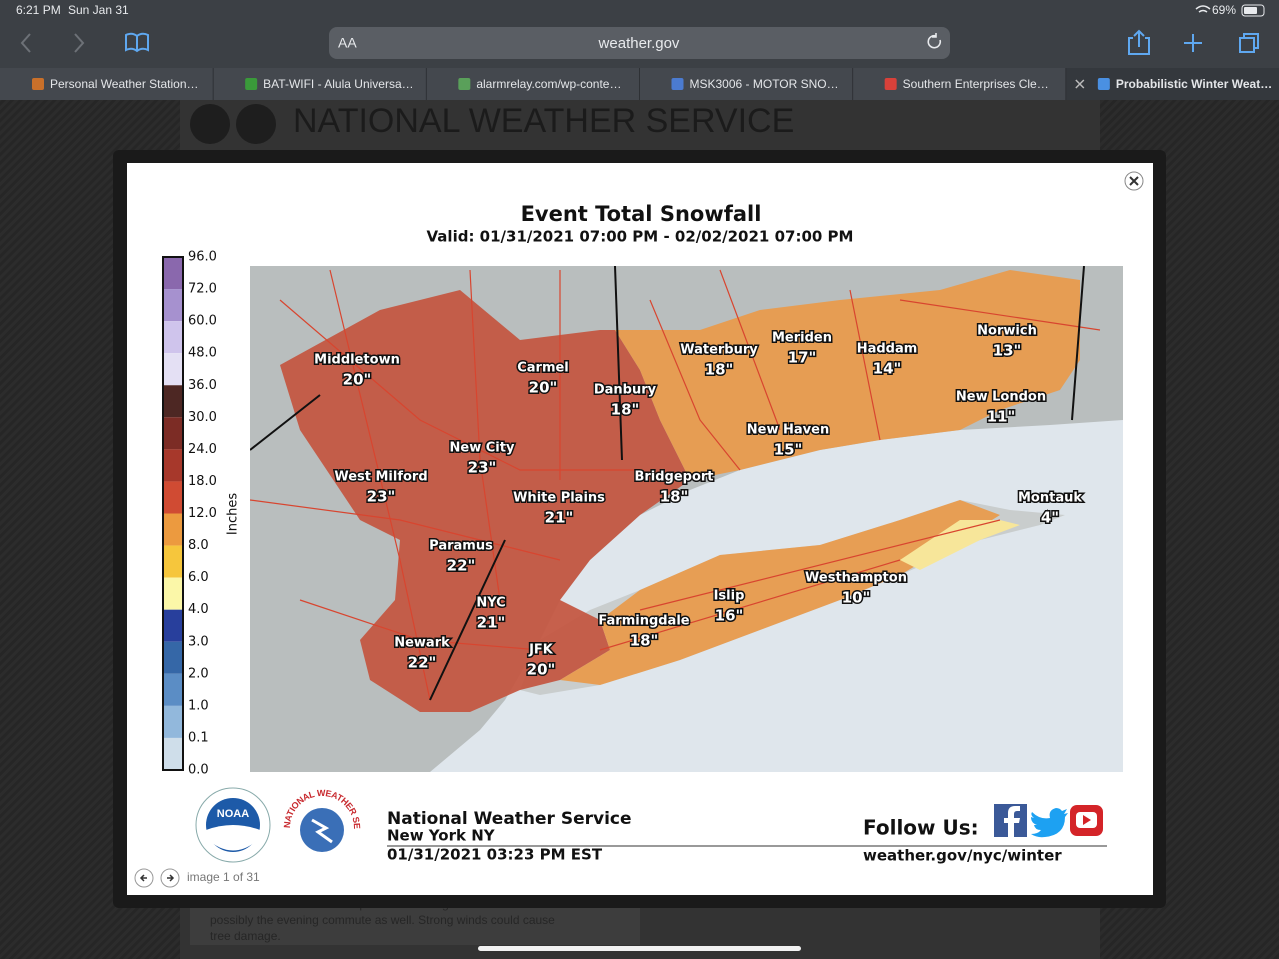 Image resolution: width=1279 pixels, height=959 pixels. What do you see at coordinates (1001, 417) in the screenshot?
I see `place-amount: 11"` at bounding box center [1001, 417].